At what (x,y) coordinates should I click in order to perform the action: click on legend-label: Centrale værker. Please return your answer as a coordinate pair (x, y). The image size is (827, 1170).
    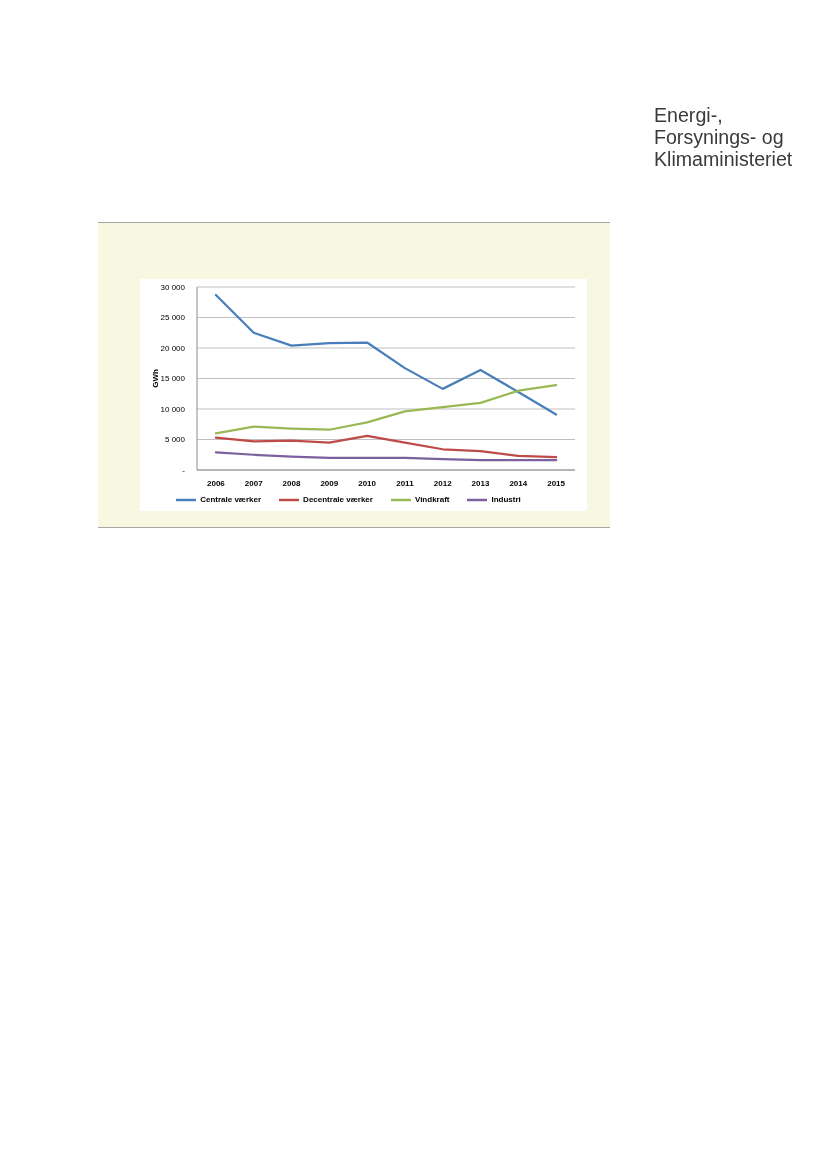
    Looking at the image, I should click on (231, 500).